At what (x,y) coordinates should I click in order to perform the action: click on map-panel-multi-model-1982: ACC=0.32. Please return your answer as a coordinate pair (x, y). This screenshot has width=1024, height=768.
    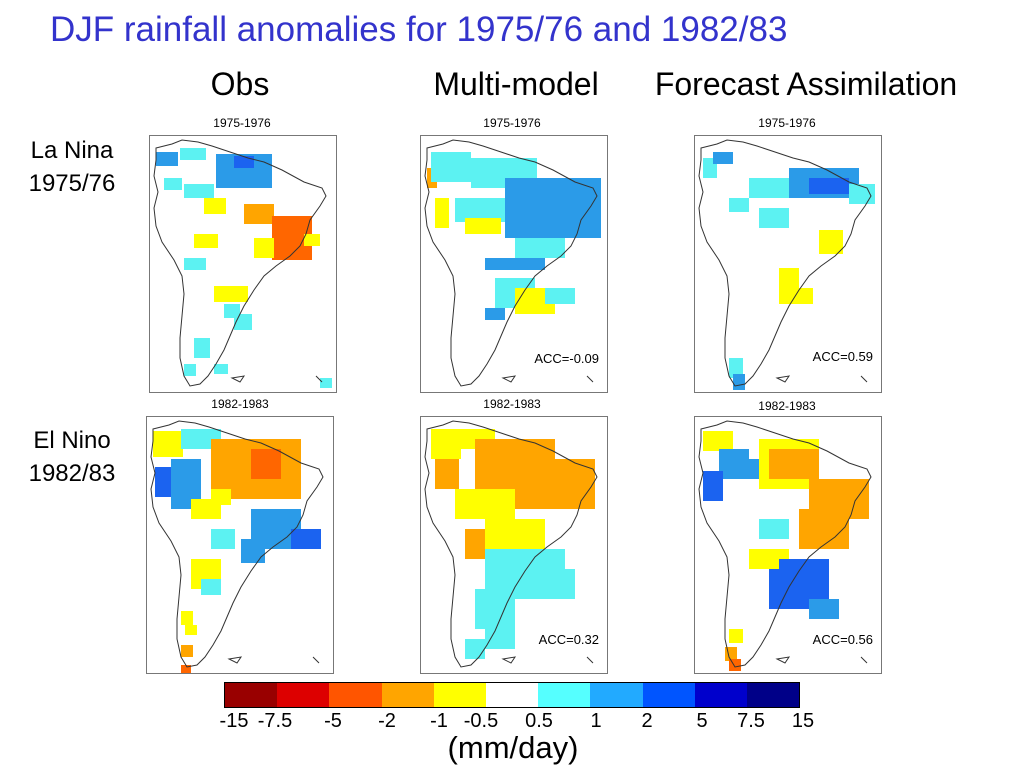
    Looking at the image, I should click on (514, 545).